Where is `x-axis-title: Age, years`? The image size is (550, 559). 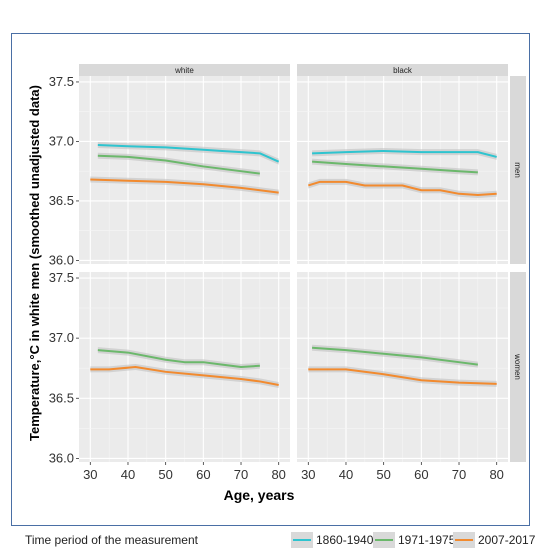
x-axis-title: Age, years is located at coordinates (259, 495).